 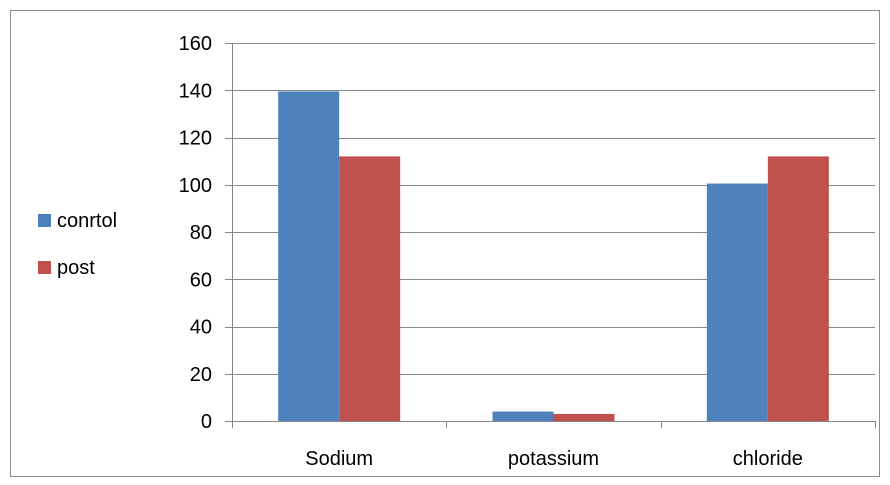 What do you see at coordinates (201, 280) in the screenshot?
I see `y-tick-label-60: 60` at bounding box center [201, 280].